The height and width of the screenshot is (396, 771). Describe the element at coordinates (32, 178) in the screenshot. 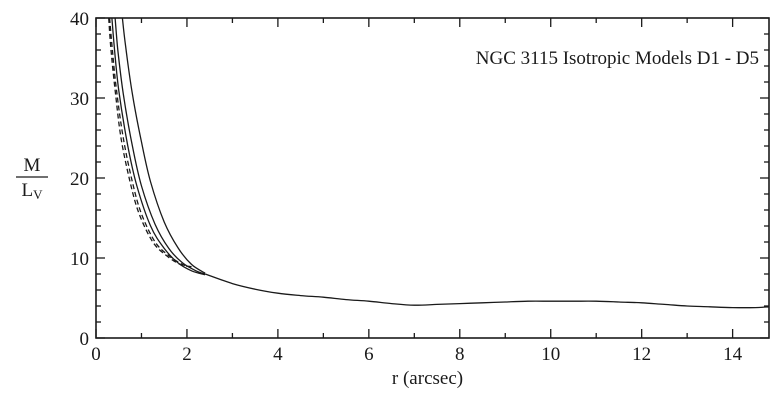

I see `y-axis-label: M LV` at that location.